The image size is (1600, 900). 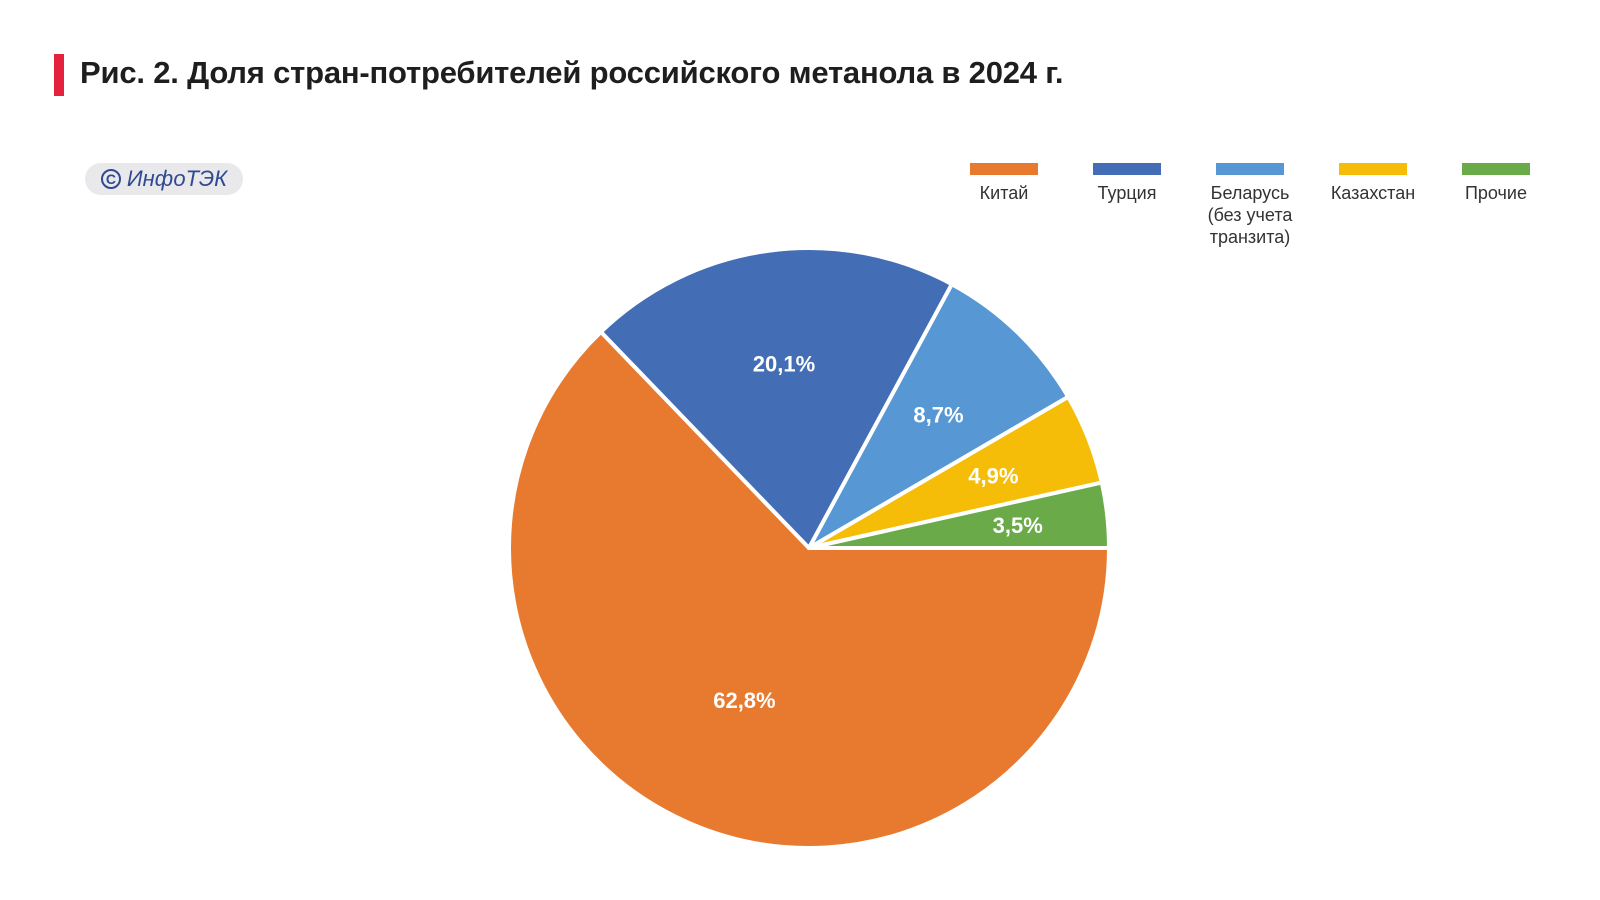 What do you see at coordinates (993, 476) in the screenshot?
I see `slice-data-label: 4,9%` at bounding box center [993, 476].